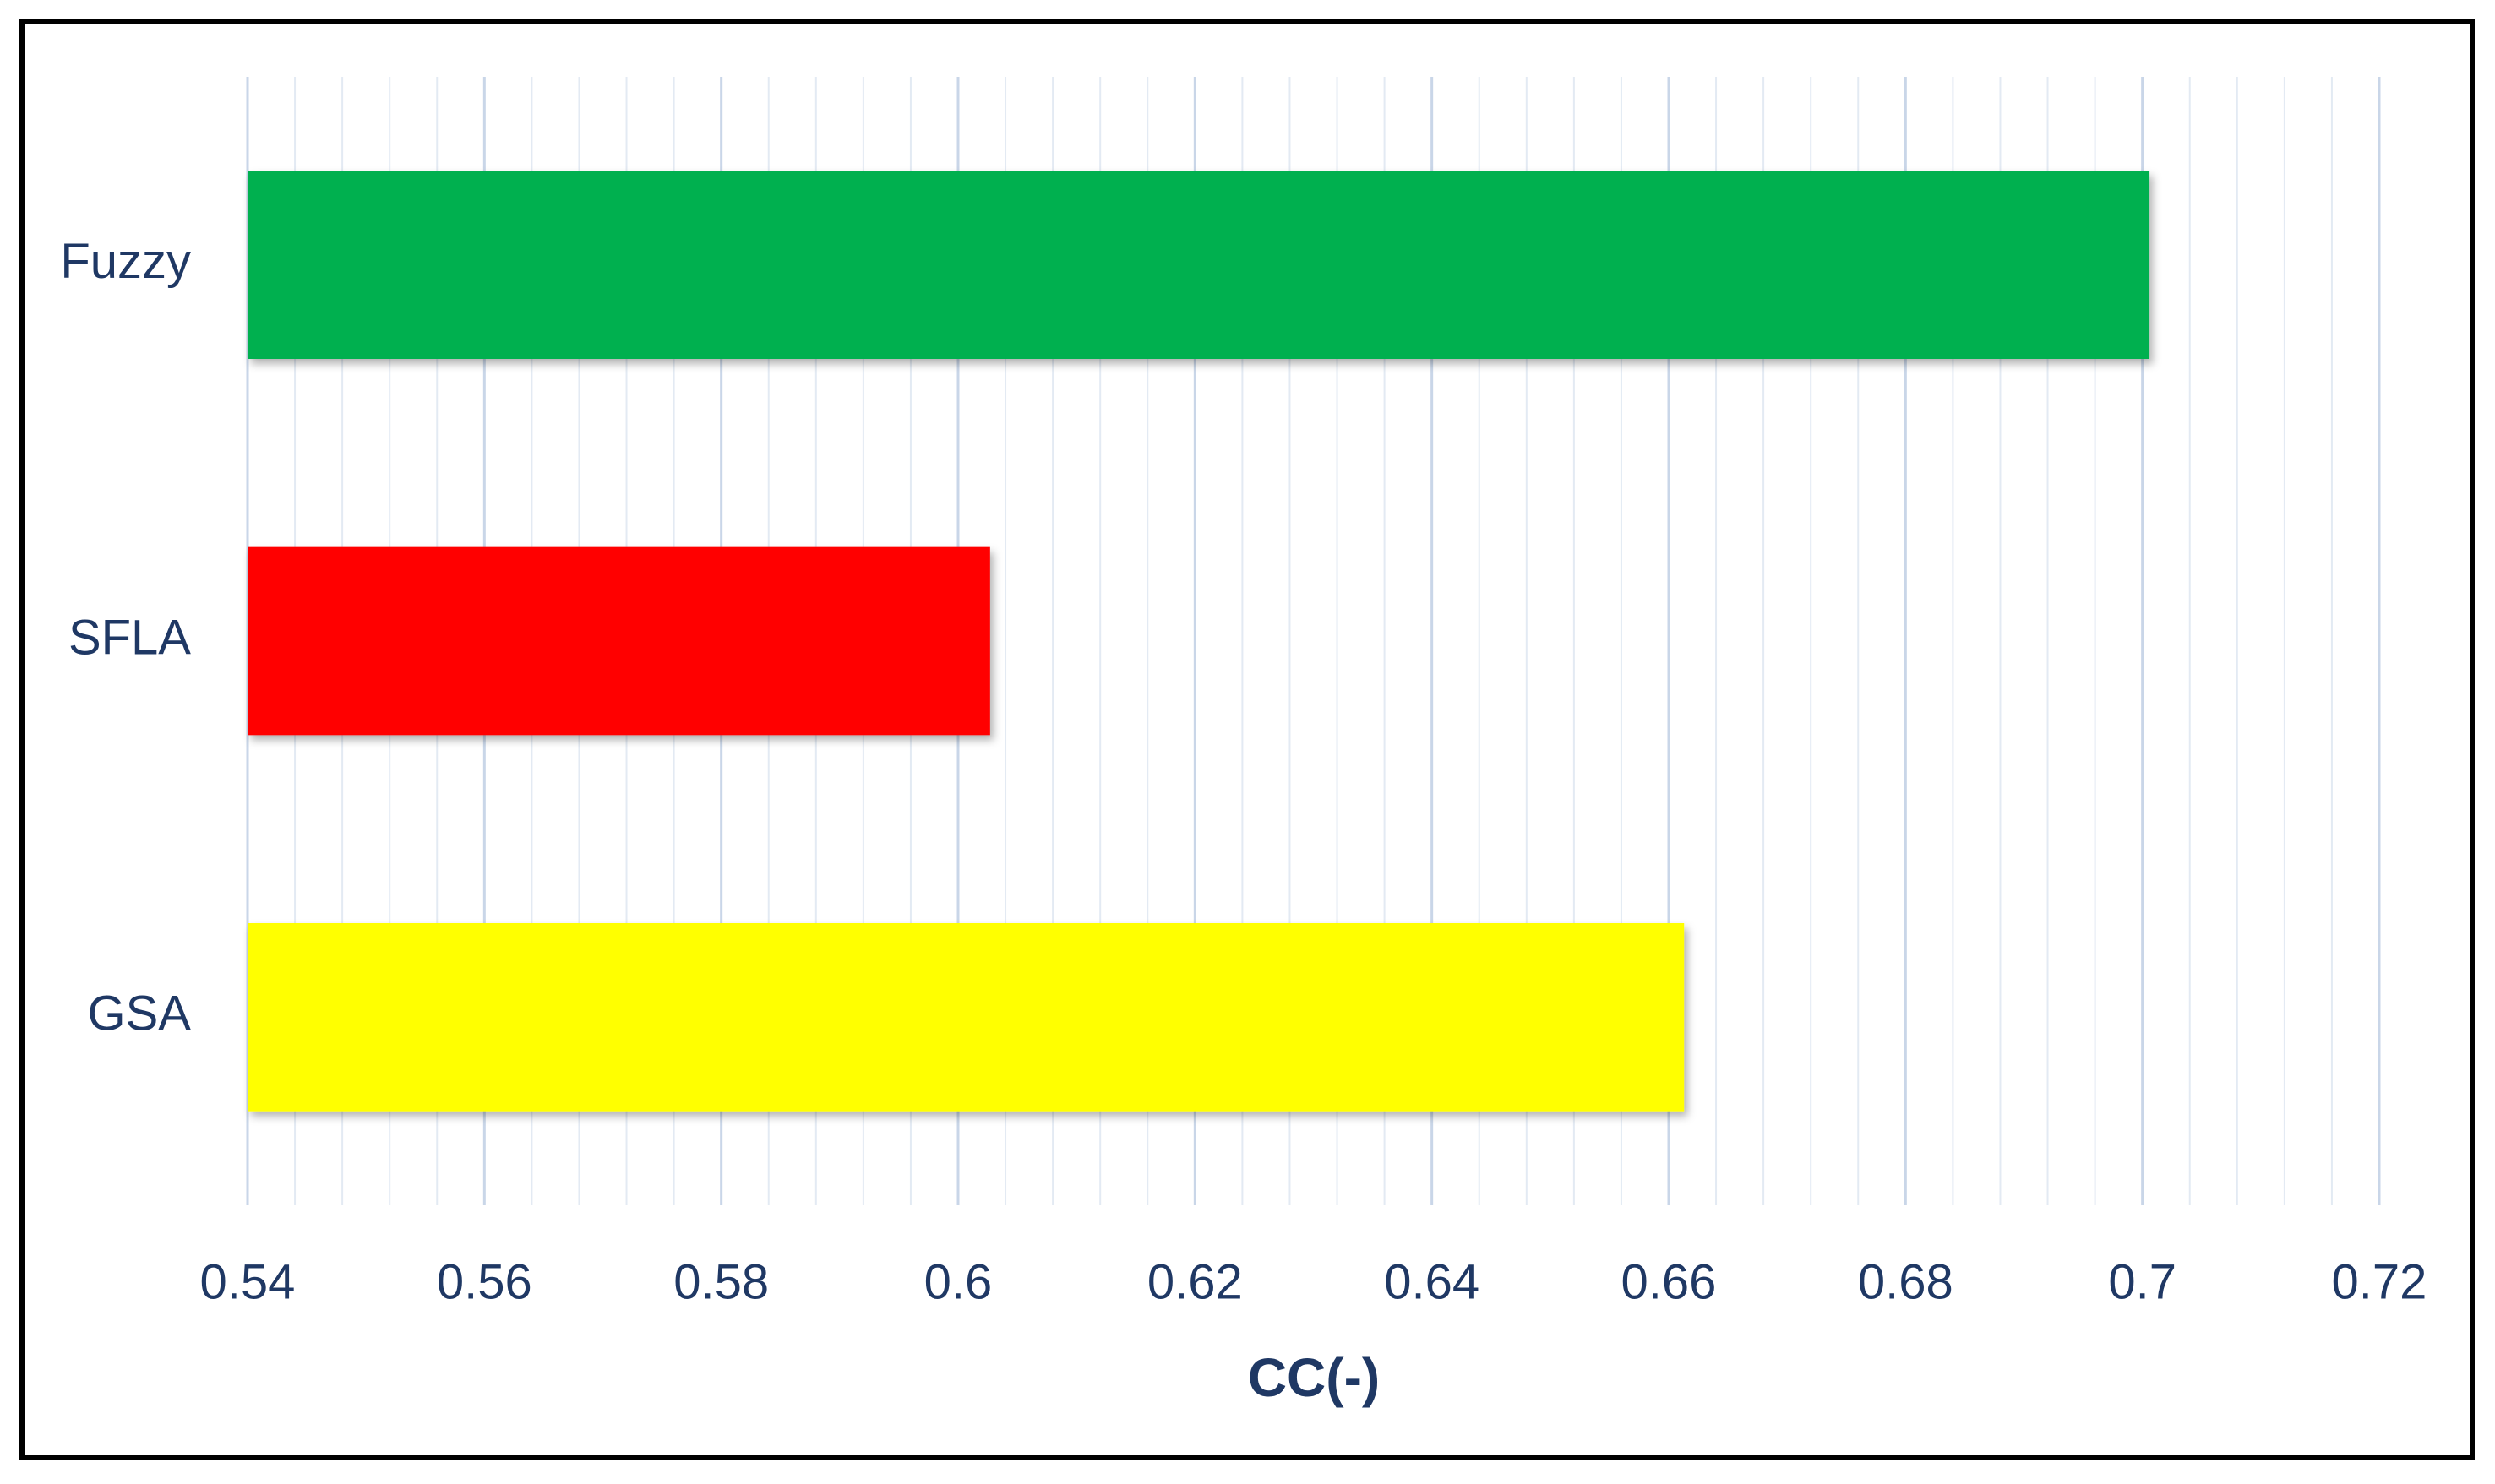 Image resolution: width=2495 pixels, height=1484 pixels. Describe the element at coordinates (1314, 1377) in the screenshot. I see `x-axis-title: CC(-)` at that location.